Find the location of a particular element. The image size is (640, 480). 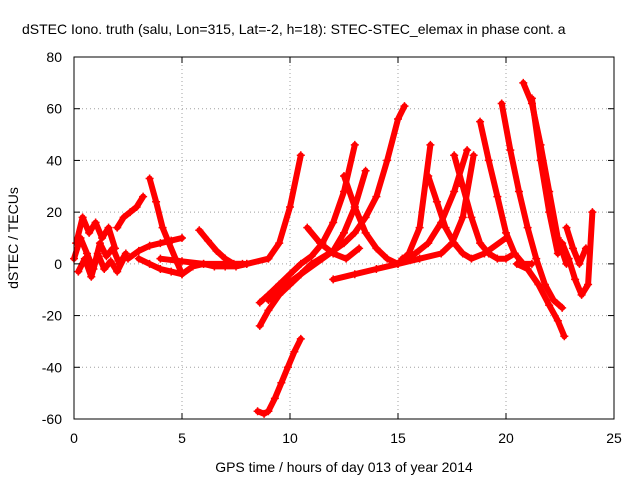

x-tick-label: 15 is located at coordinates (398, 438).